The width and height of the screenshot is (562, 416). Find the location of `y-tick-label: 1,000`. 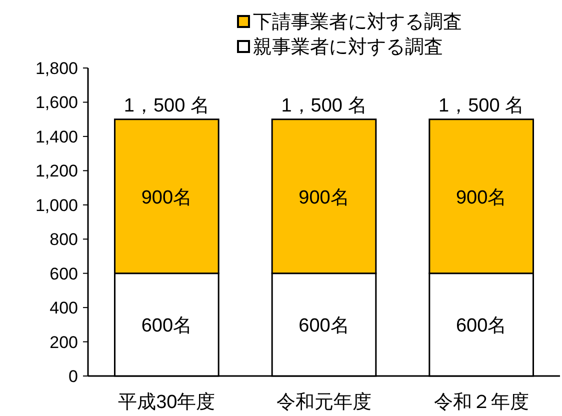

y-tick-label: 1,000 is located at coordinates (56, 205).